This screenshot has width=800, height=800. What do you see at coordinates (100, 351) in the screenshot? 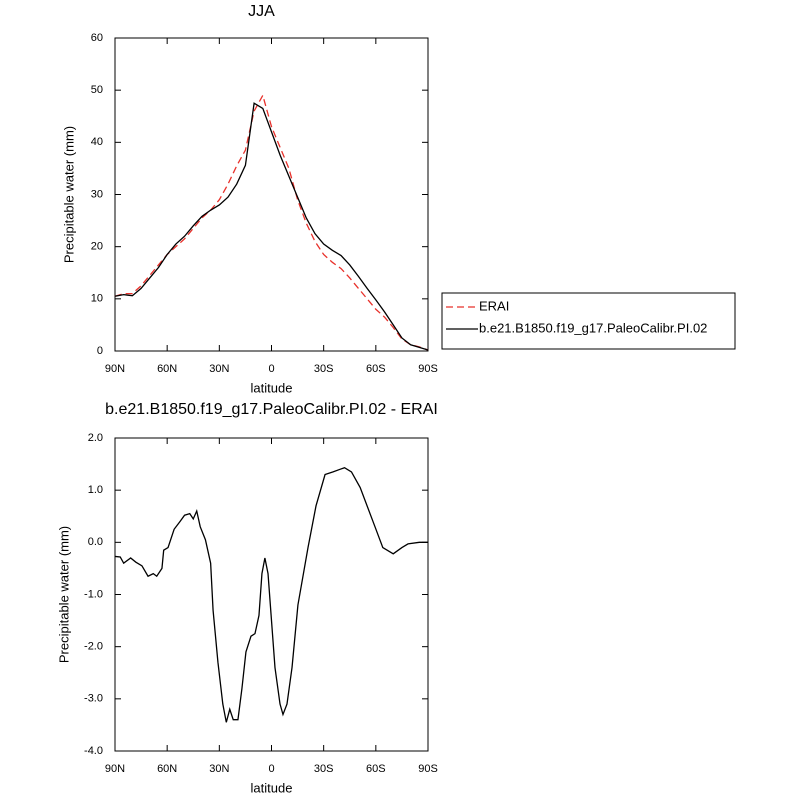
I see `y-tick-label: 0` at bounding box center [100, 351].